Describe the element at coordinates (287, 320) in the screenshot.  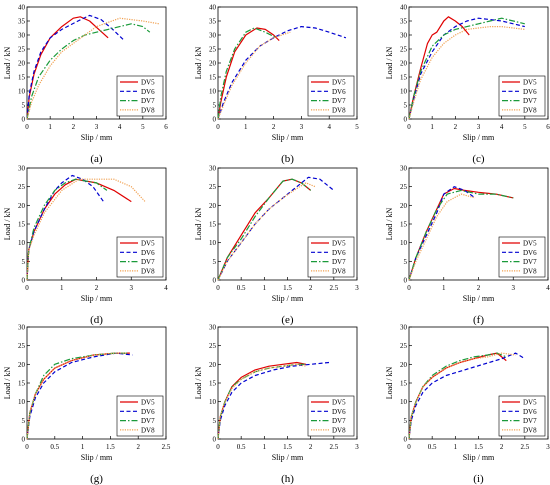
I see `panel-label: (e)` at that location.